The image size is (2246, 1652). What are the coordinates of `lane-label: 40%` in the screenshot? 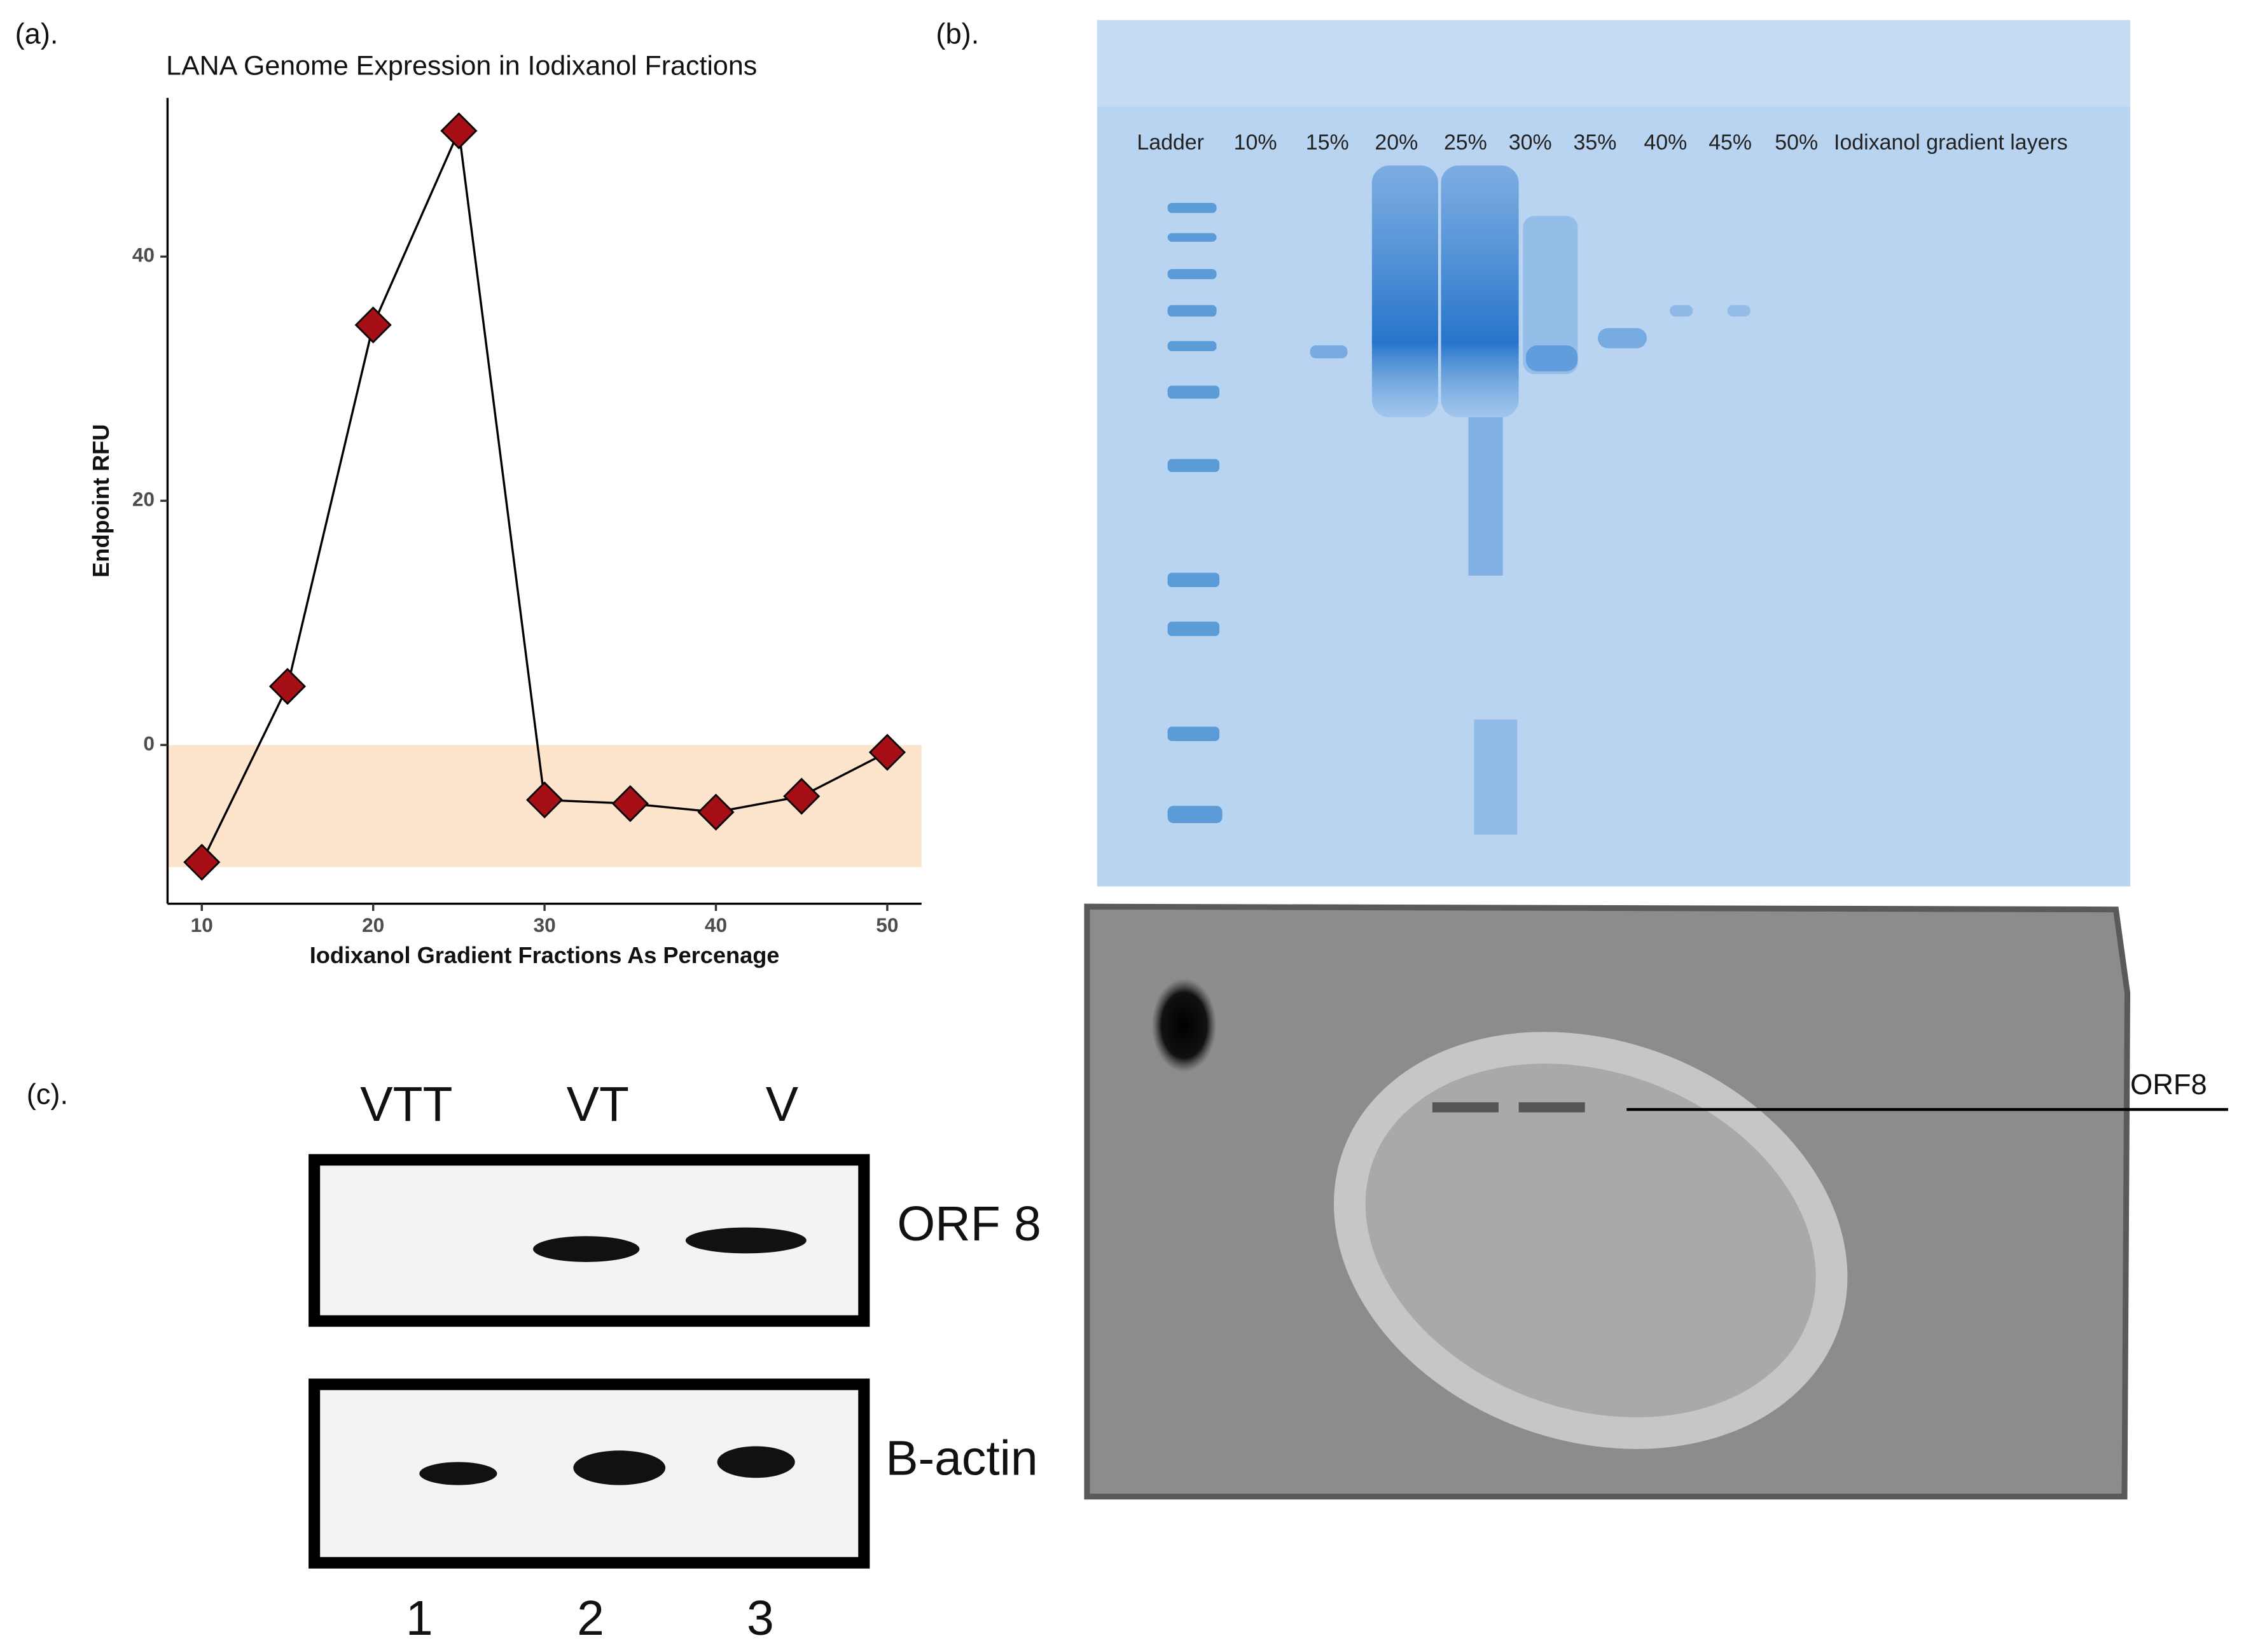 It's located at (1665, 142).